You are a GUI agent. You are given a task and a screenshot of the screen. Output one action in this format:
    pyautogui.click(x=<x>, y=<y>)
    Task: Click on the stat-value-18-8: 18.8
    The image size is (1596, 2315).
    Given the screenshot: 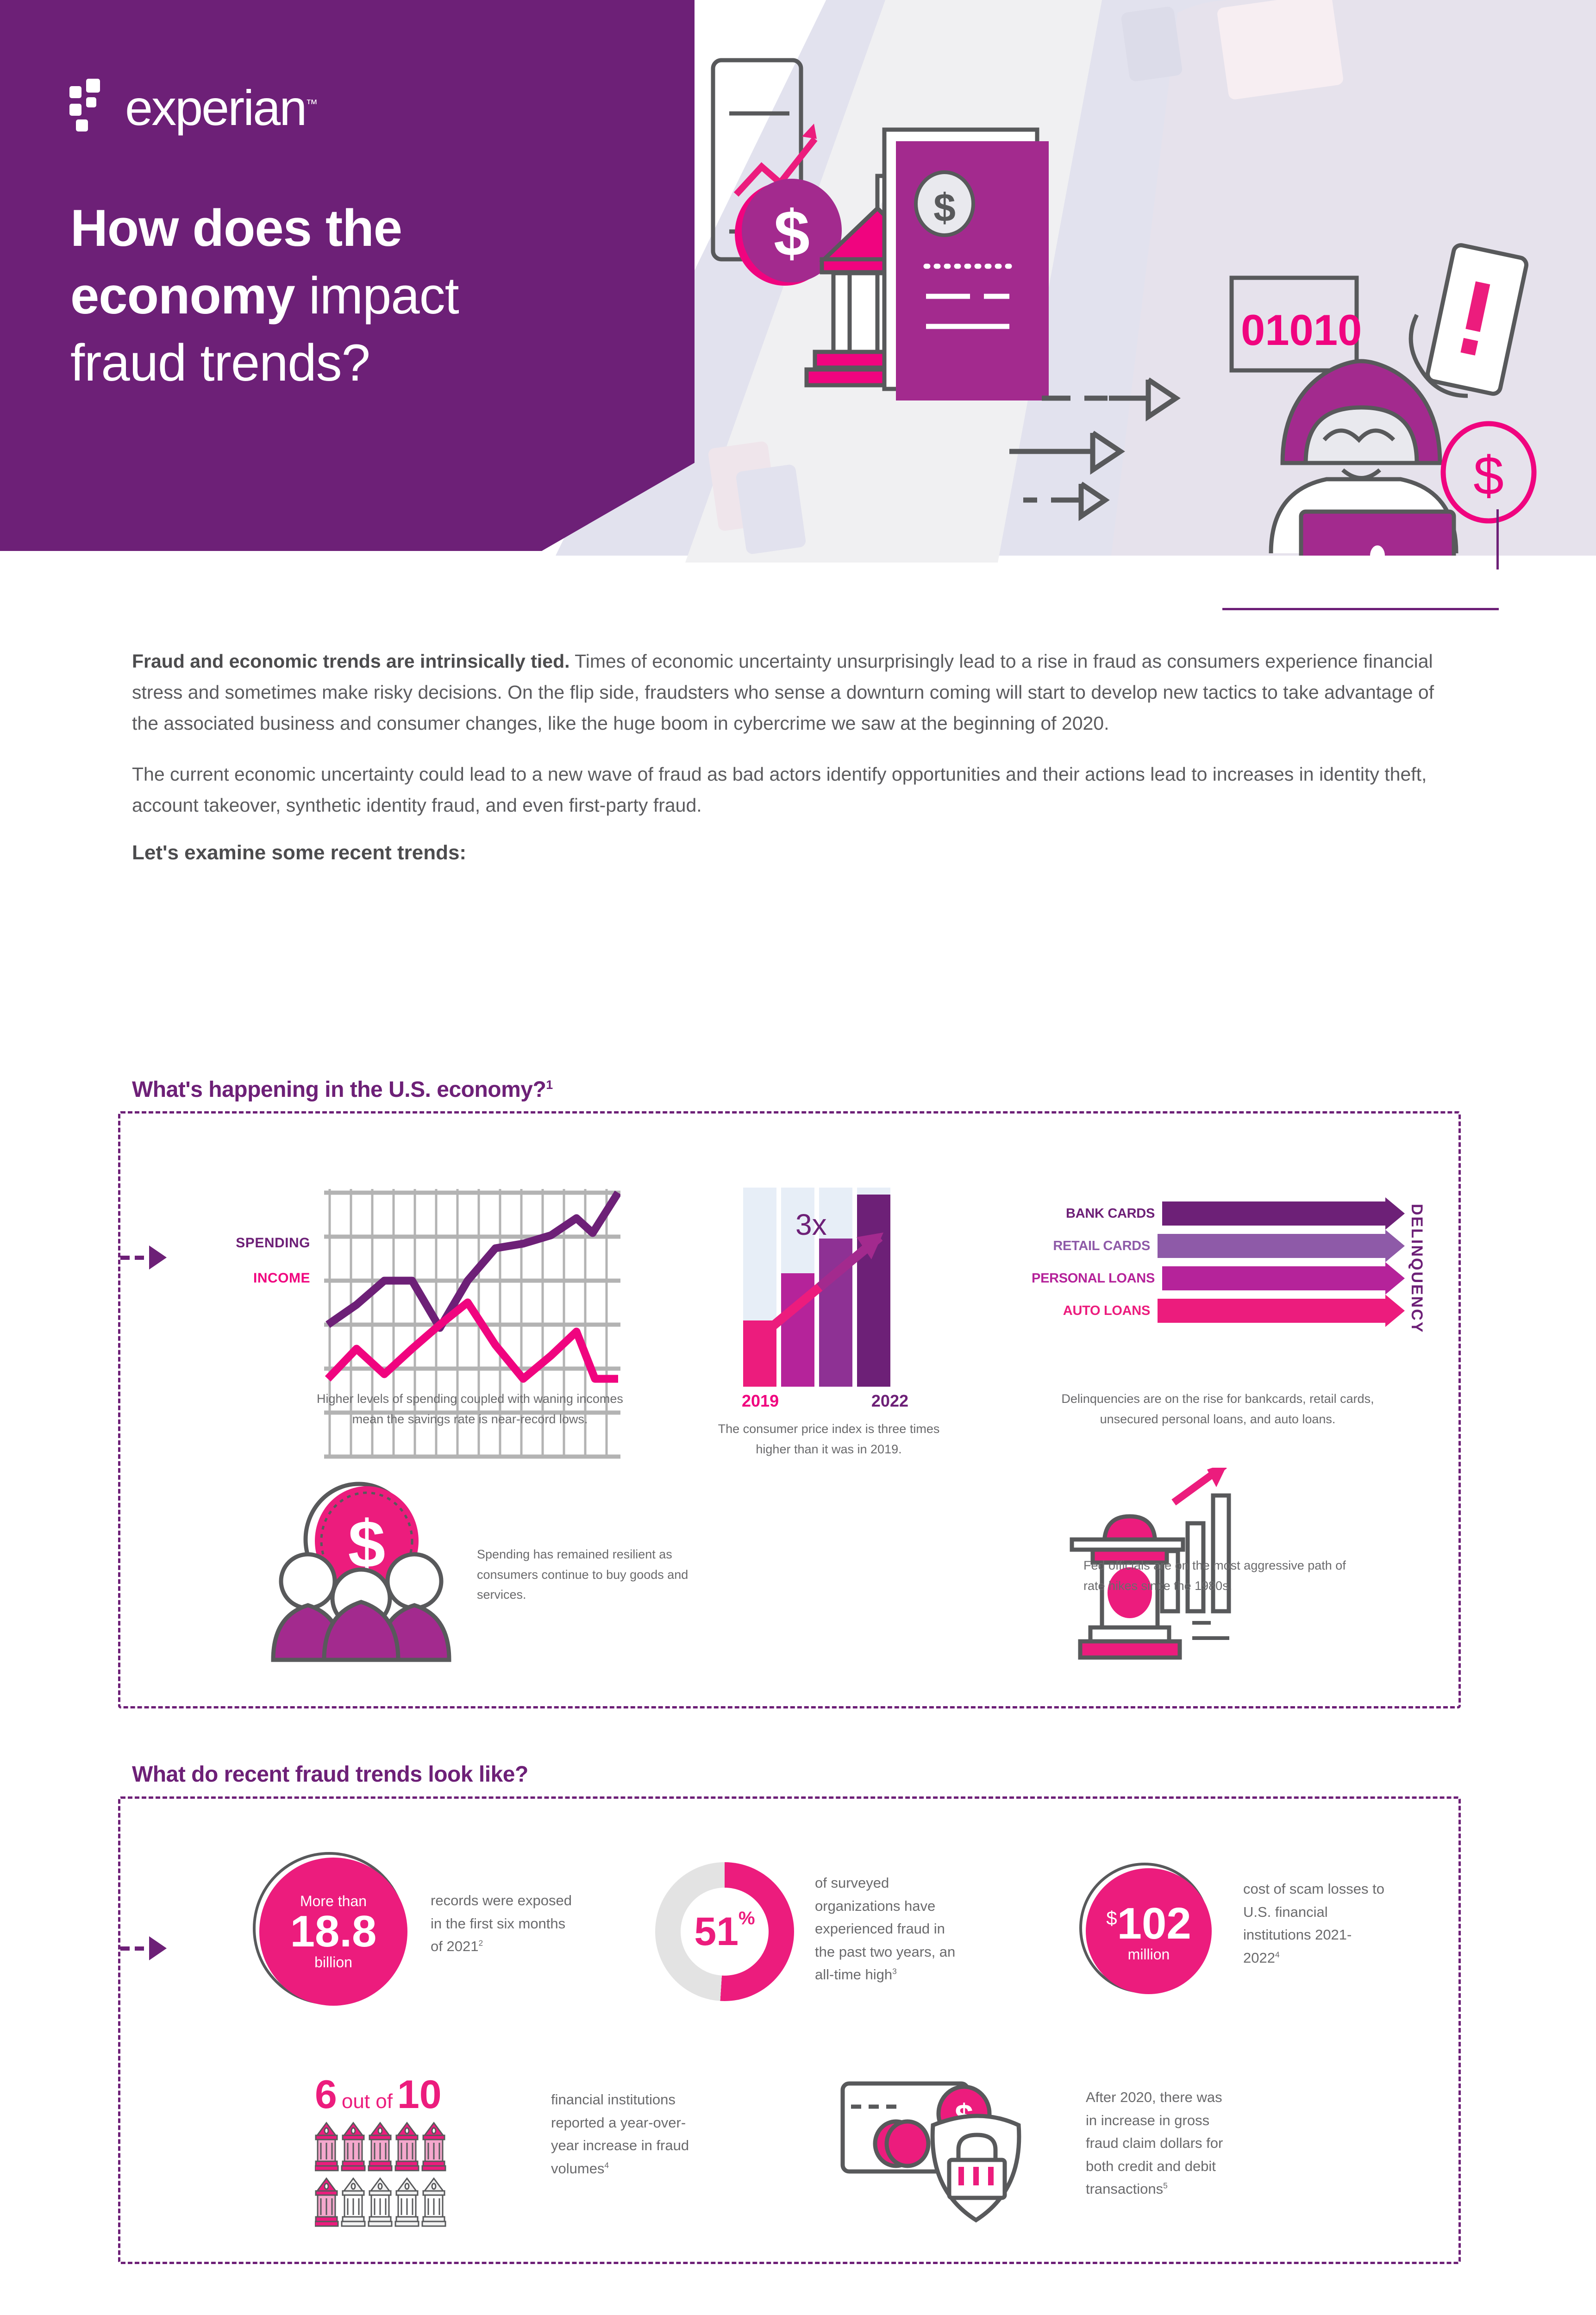 What is the action you would take?
    pyautogui.click(x=333, y=1931)
    